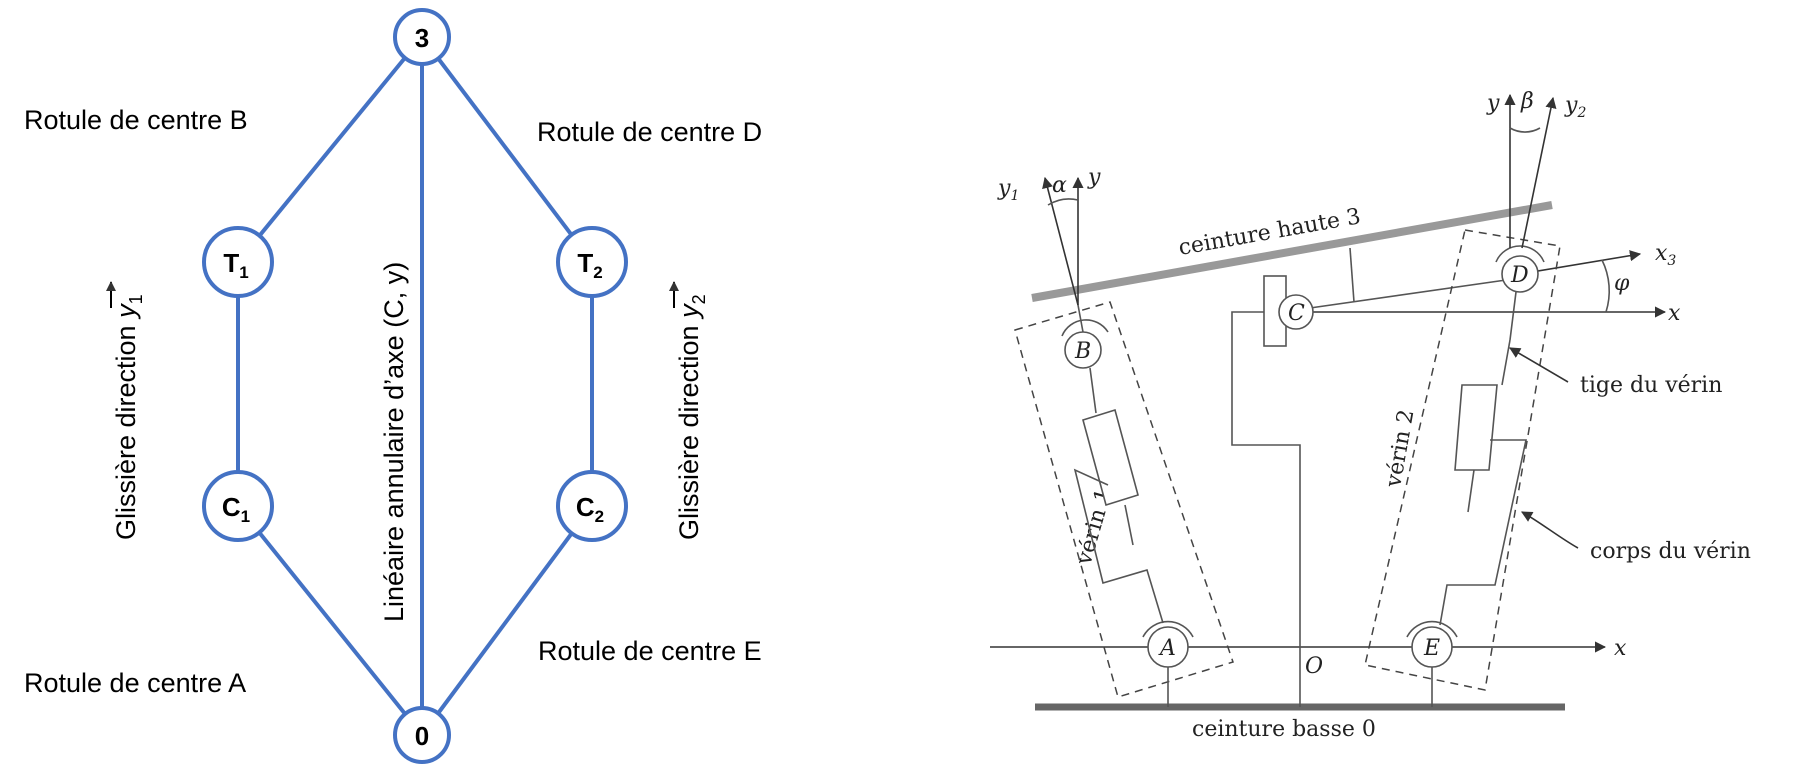  What do you see at coordinates (1118, 546) in the screenshot?
I see `verin-1-body` at bounding box center [1118, 546].